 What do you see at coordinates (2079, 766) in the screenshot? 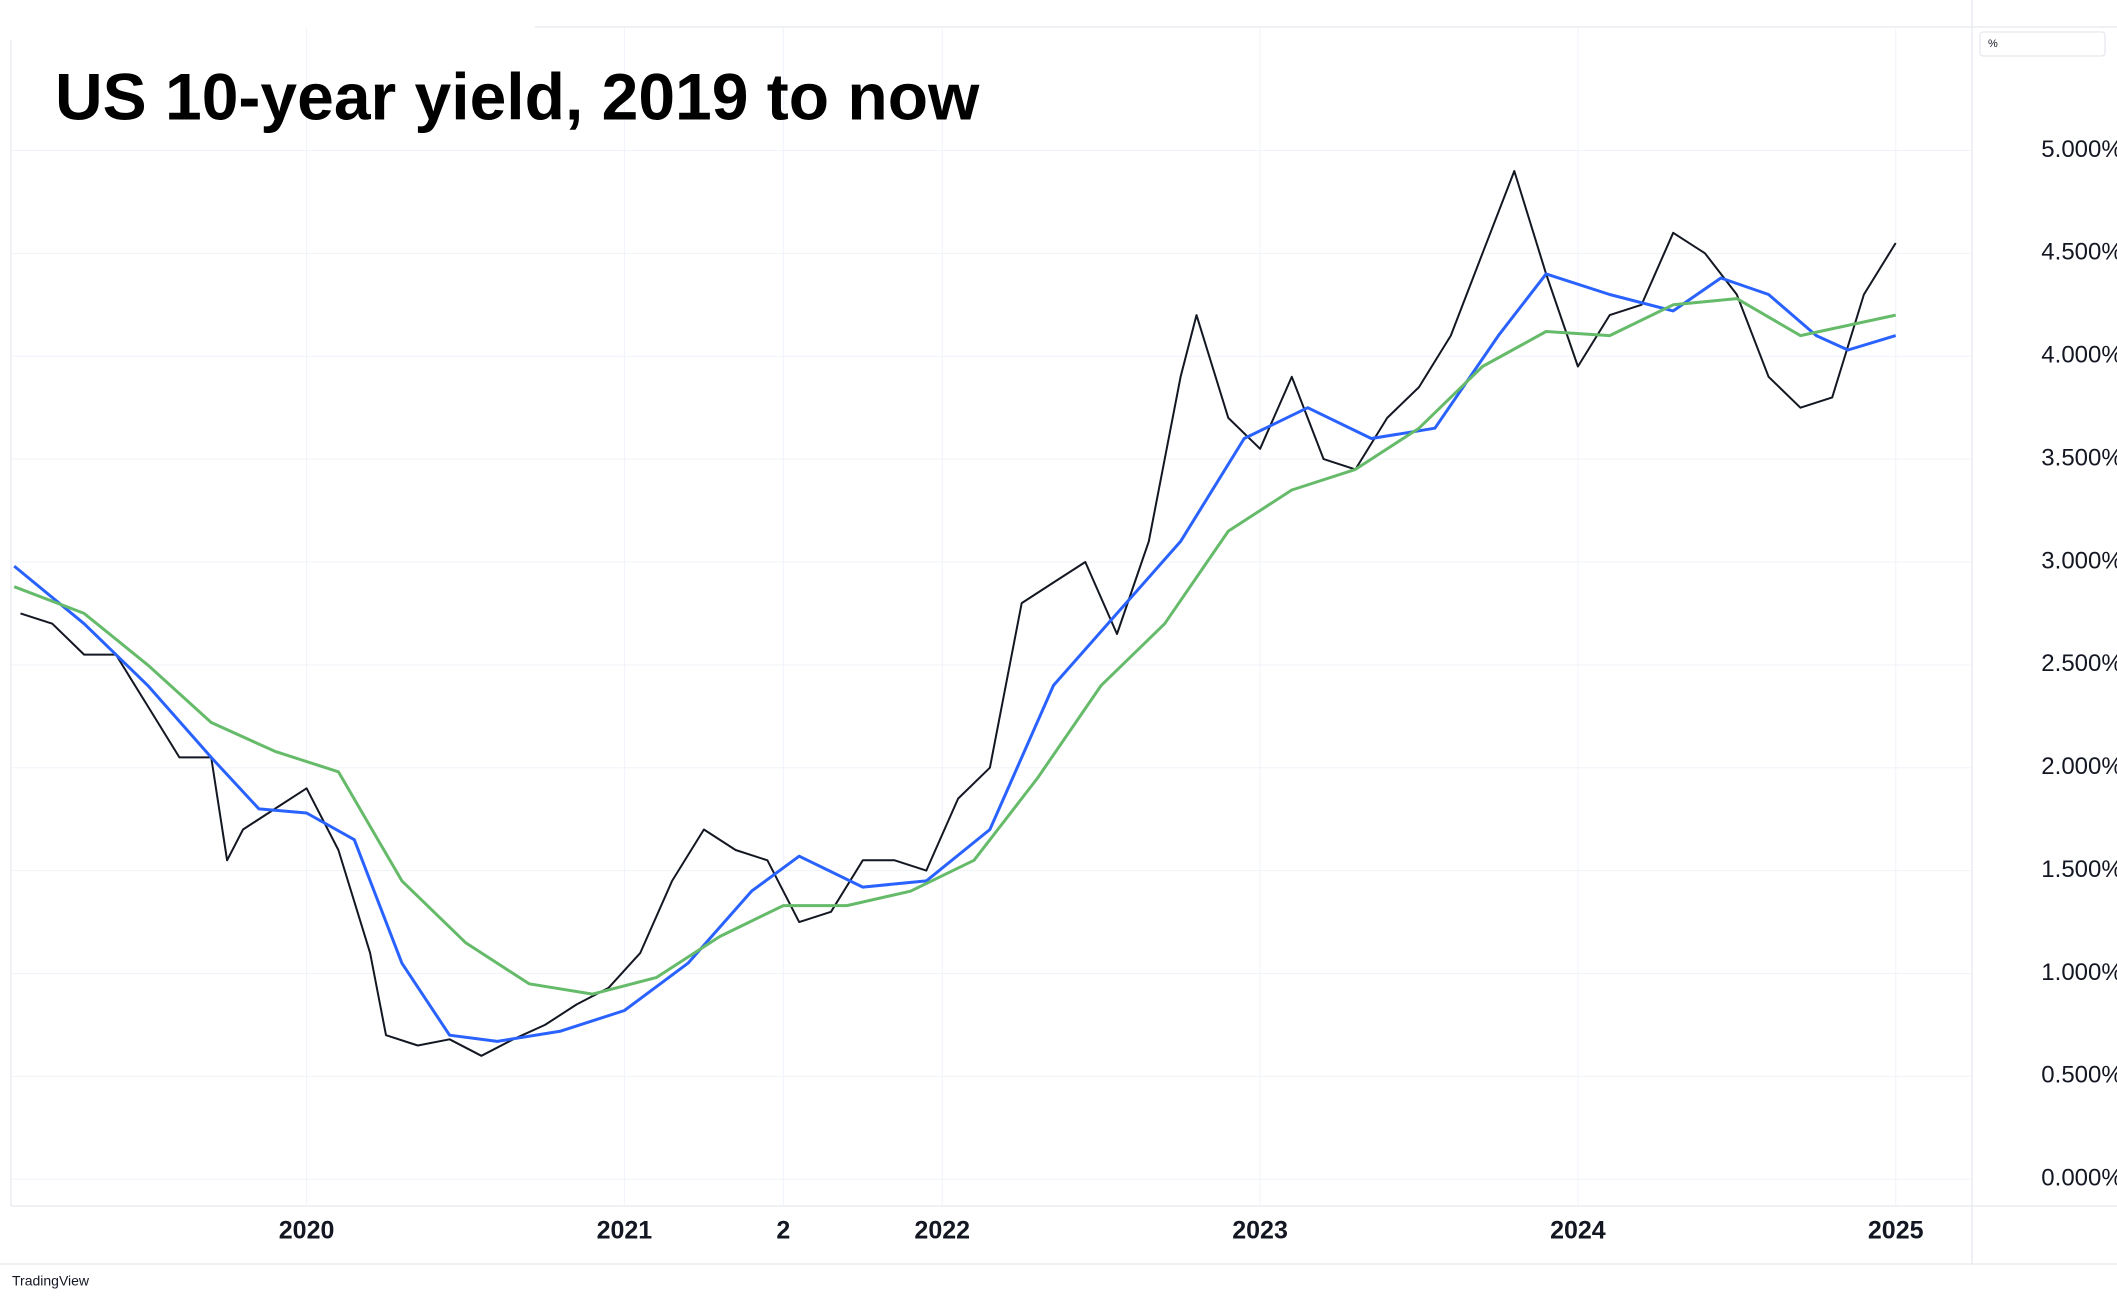
I see `y-tick-label: 2.000%` at bounding box center [2079, 766].